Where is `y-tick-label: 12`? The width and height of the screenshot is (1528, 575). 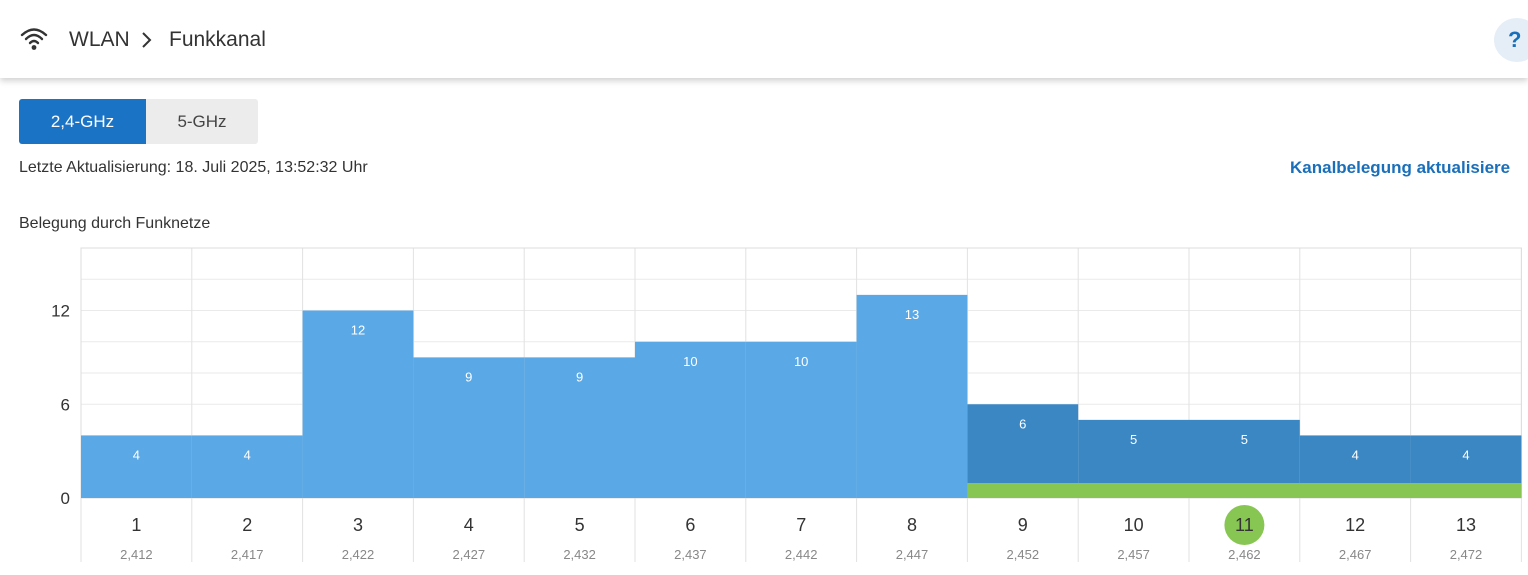
y-tick-label: 12 is located at coordinates (60, 311).